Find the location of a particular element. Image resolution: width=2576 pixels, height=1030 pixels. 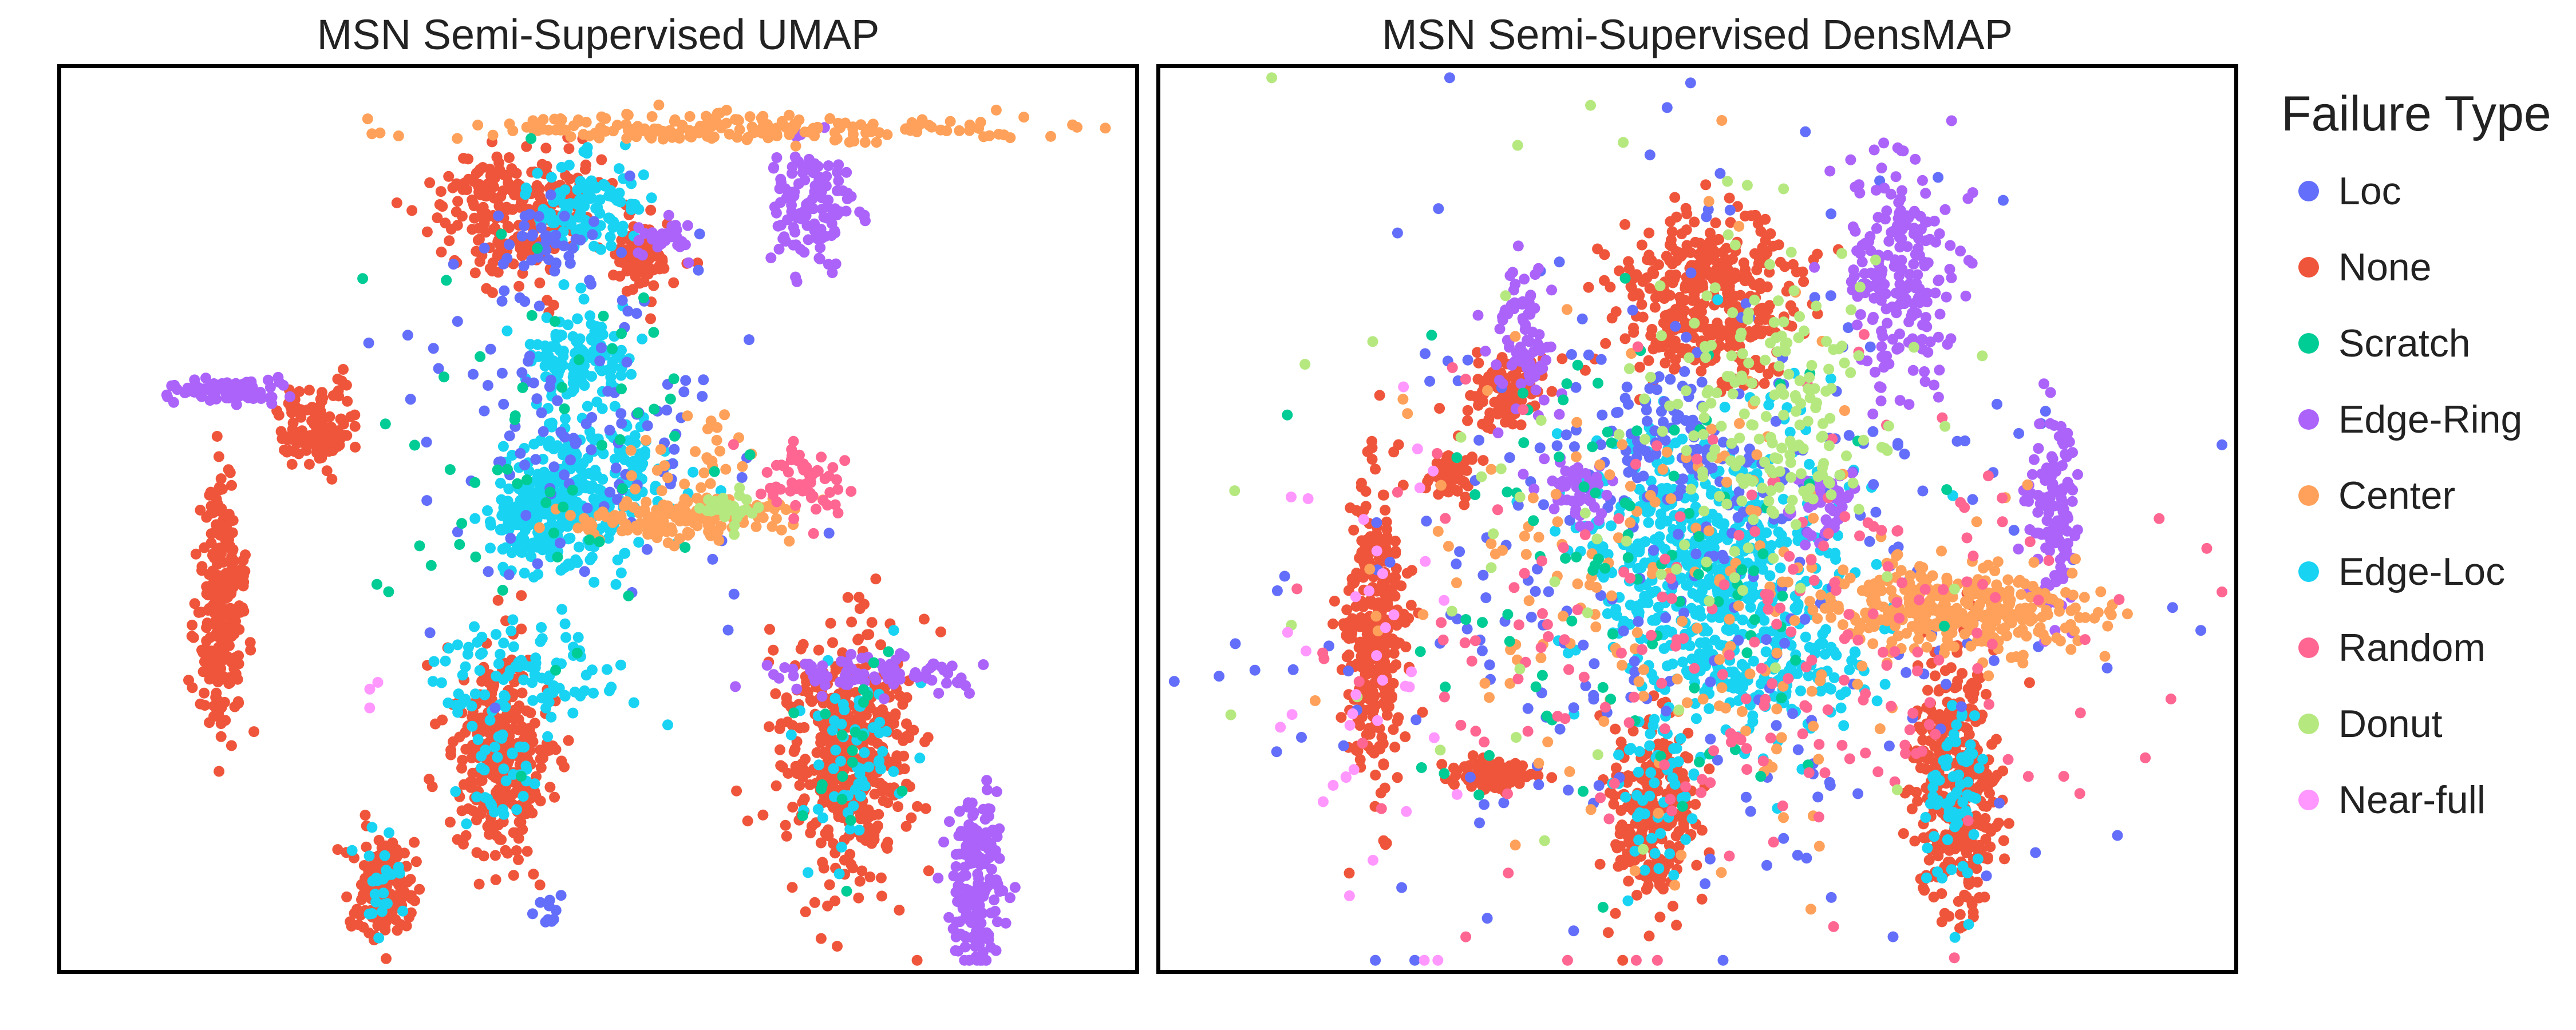

densmap-plot-title: MSN Semi-Supervised DensMAP is located at coordinates (1697, 34).